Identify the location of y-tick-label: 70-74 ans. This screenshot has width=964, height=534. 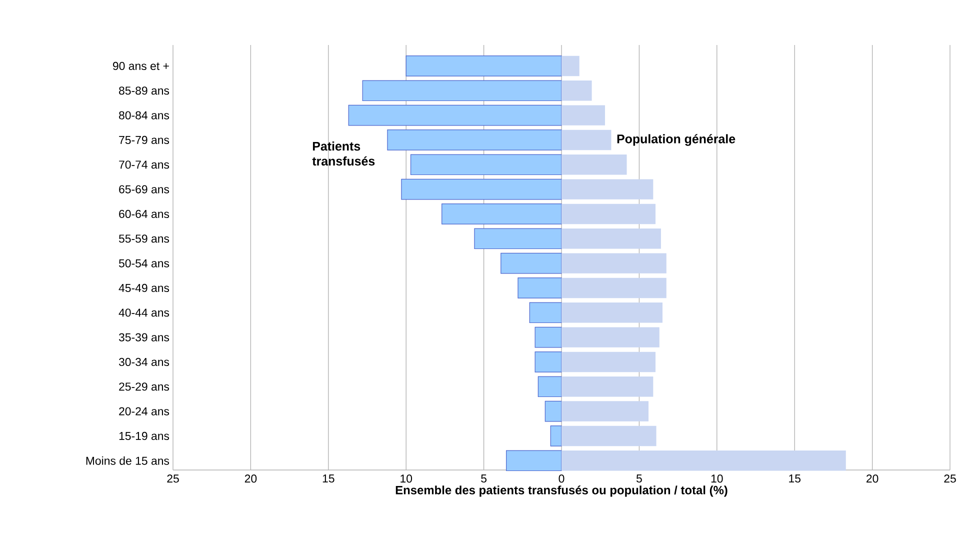
(144, 164).